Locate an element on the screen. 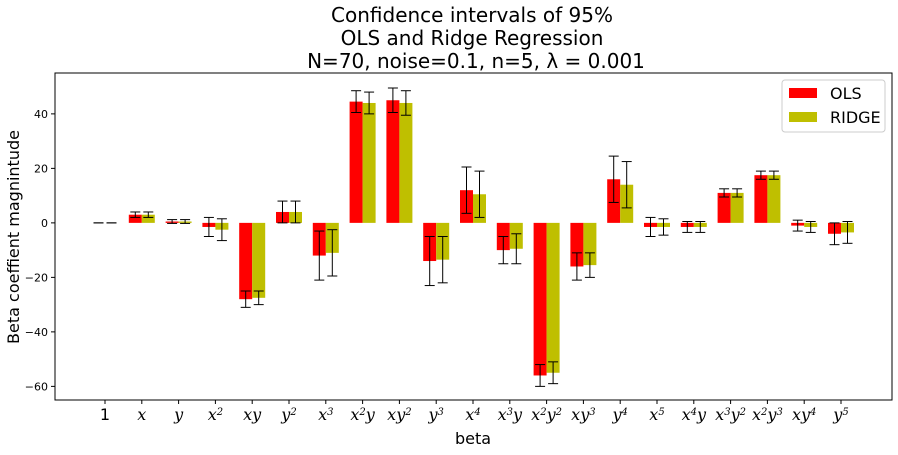  y-tick-label: 0 is located at coordinates (44, 223).